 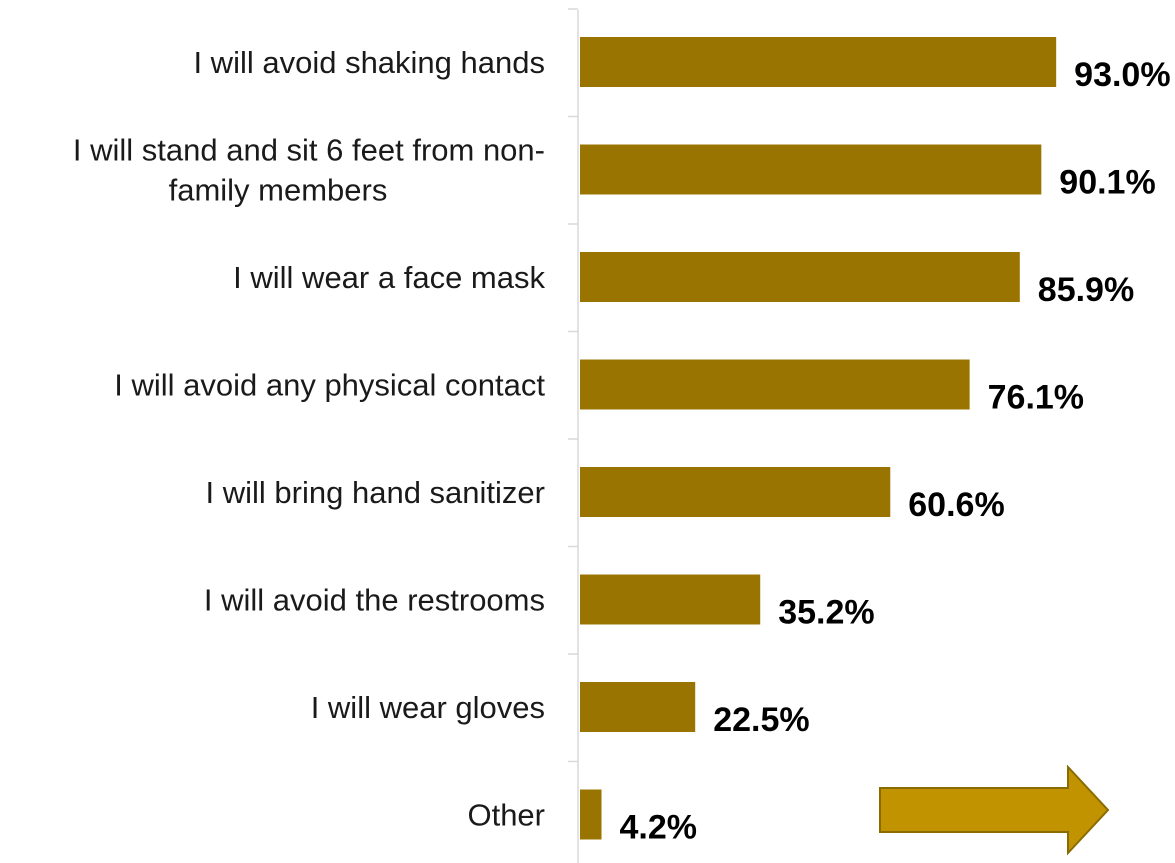 What do you see at coordinates (369, 62) in the screenshot?
I see `category-label: I will avoid shaking hands` at bounding box center [369, 62].